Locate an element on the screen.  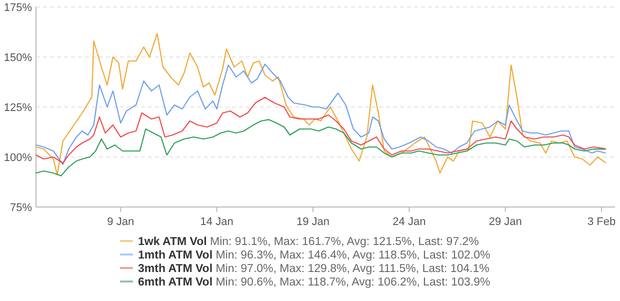
x-tick-label: 29 Jan is located at coordinates (505, 222).